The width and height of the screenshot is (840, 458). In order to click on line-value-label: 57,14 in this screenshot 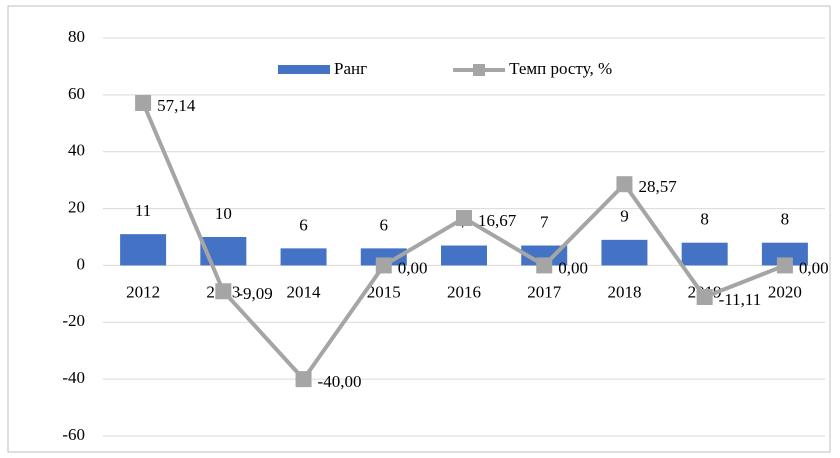, I will do `click(176, 105)`.